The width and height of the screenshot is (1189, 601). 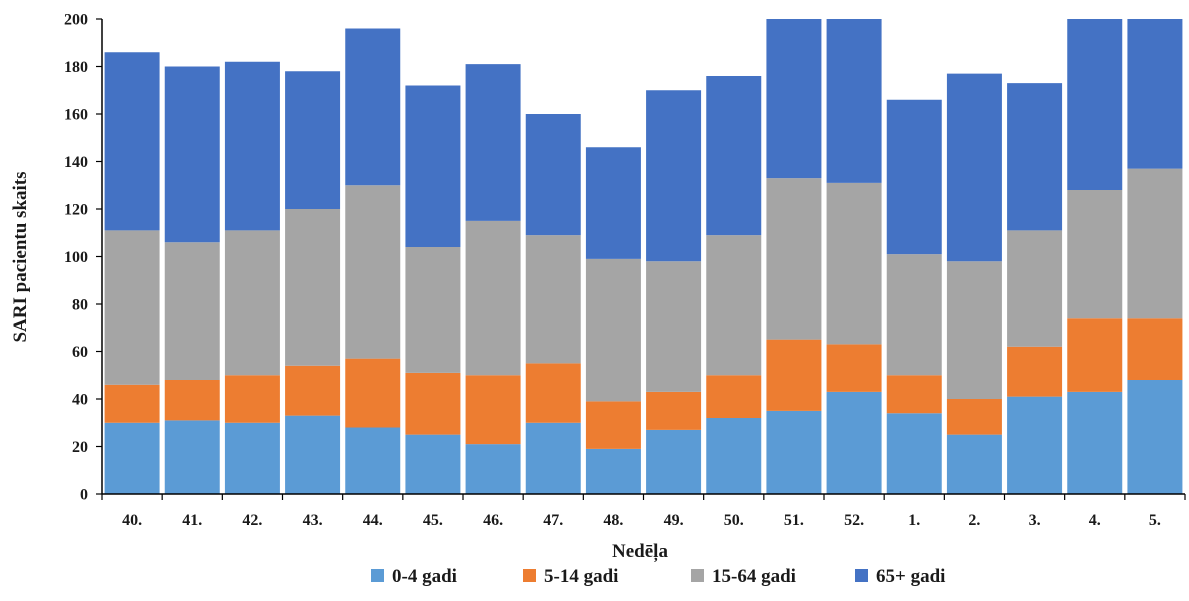 What do you see at coordinates (80, 447) in the screenshot?
I see `y-tick-label: 20` at bounding box center [80, 447].